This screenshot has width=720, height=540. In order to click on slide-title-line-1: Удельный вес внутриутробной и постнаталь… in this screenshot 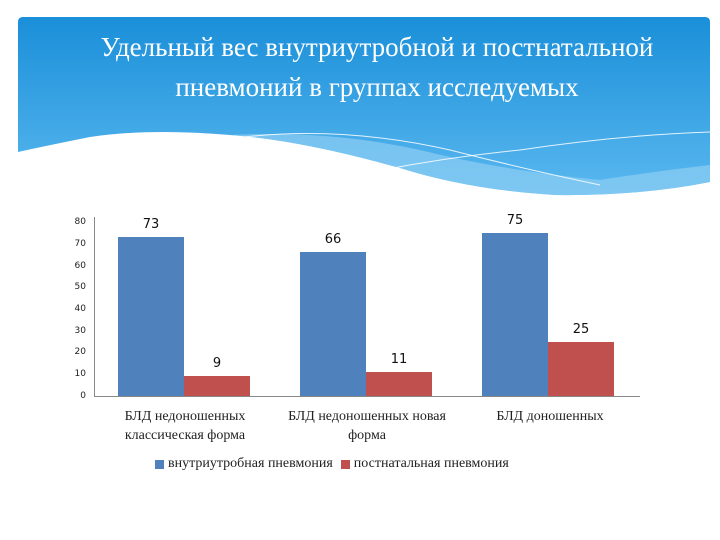, I will do `click(377, 47)`.